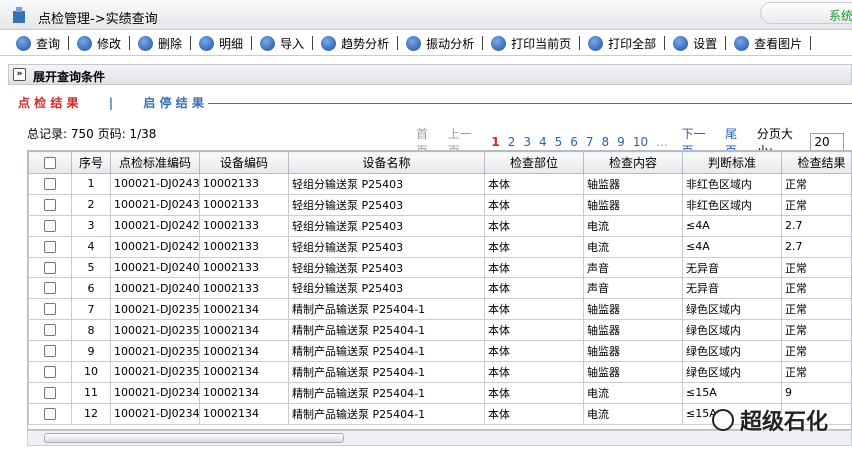  What do you see at coordinates (426, 15) in the screenshot?
I see `header: 点检管理->实绩查询 系统` at bounding box center [426, 15].